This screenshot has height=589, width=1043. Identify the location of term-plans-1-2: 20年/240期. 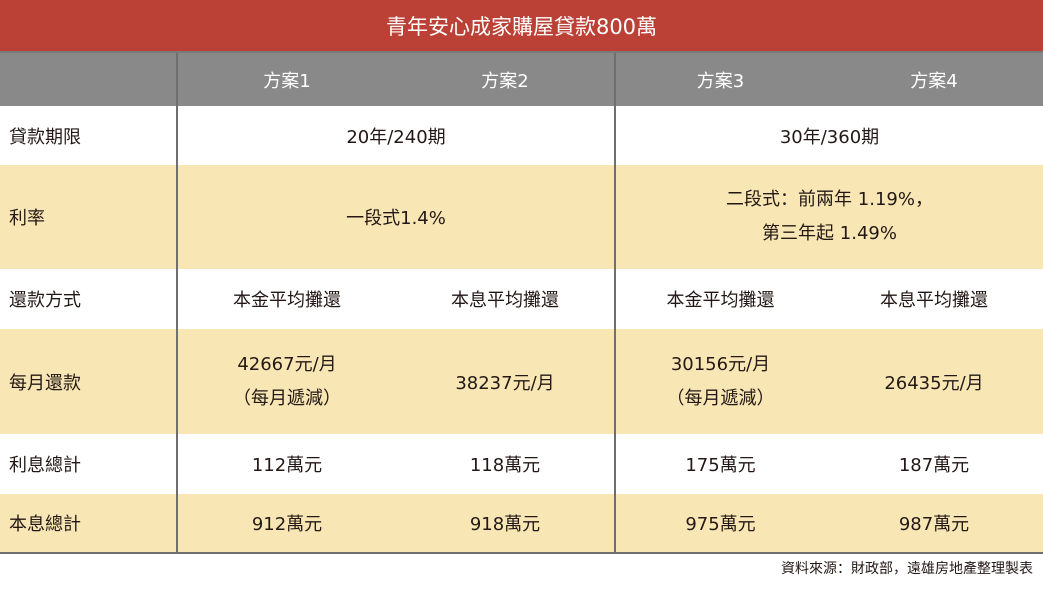
(396, 135).